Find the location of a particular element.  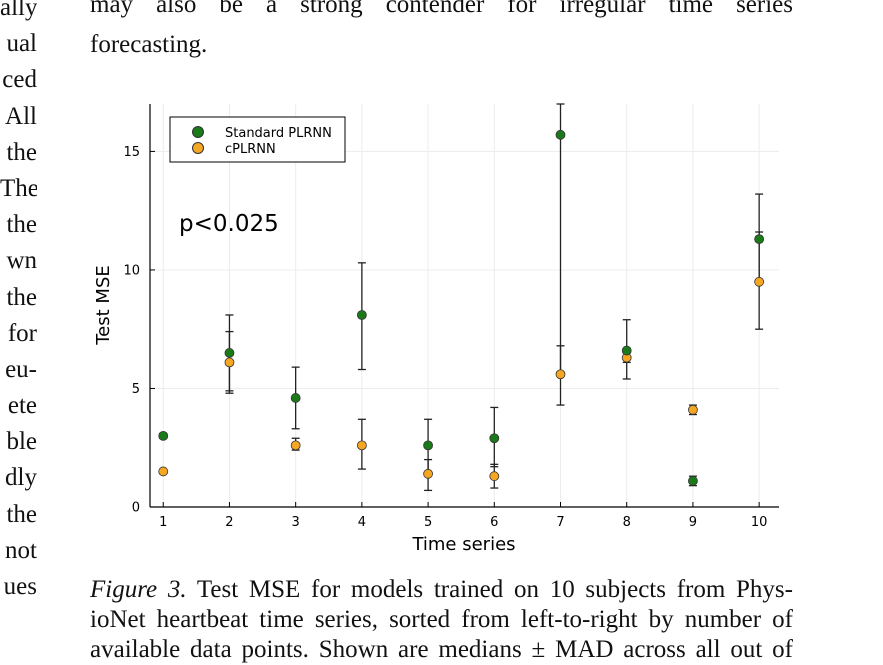

y-axis-label: Test MSE is located at coordinates (103, 305).